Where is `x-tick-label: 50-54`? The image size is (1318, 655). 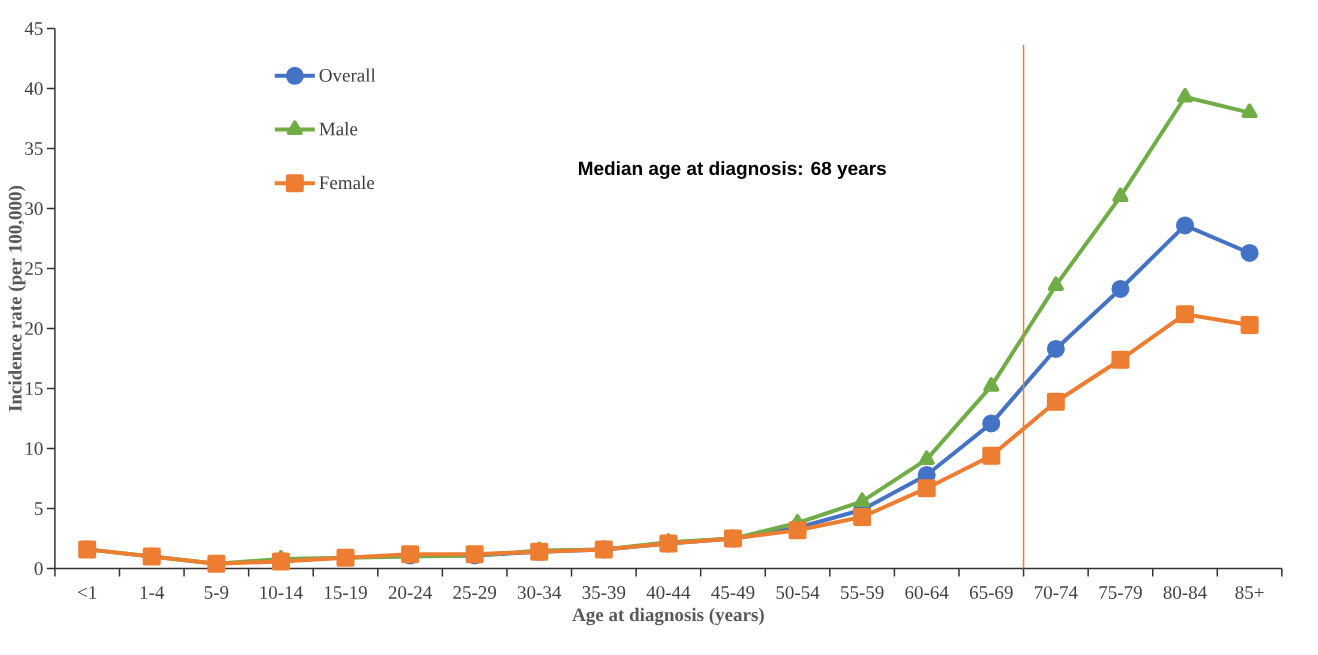
x-tick-label: 50-54 is located at coordinates (798, 592).